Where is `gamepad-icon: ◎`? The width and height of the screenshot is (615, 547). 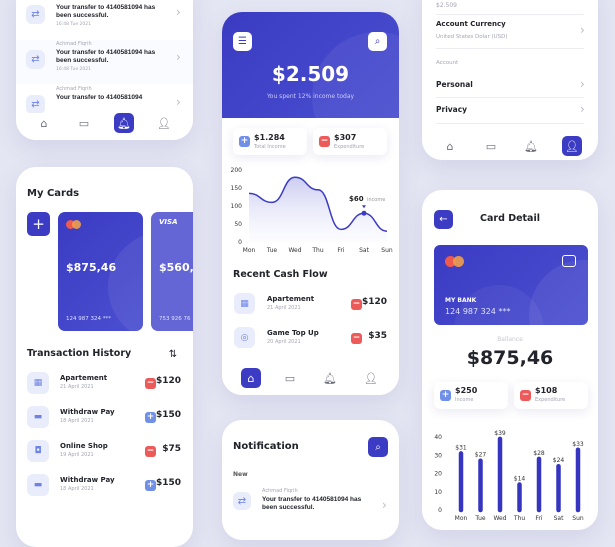 gamepad-icon: ◎ is located at coordinates (244, 337).